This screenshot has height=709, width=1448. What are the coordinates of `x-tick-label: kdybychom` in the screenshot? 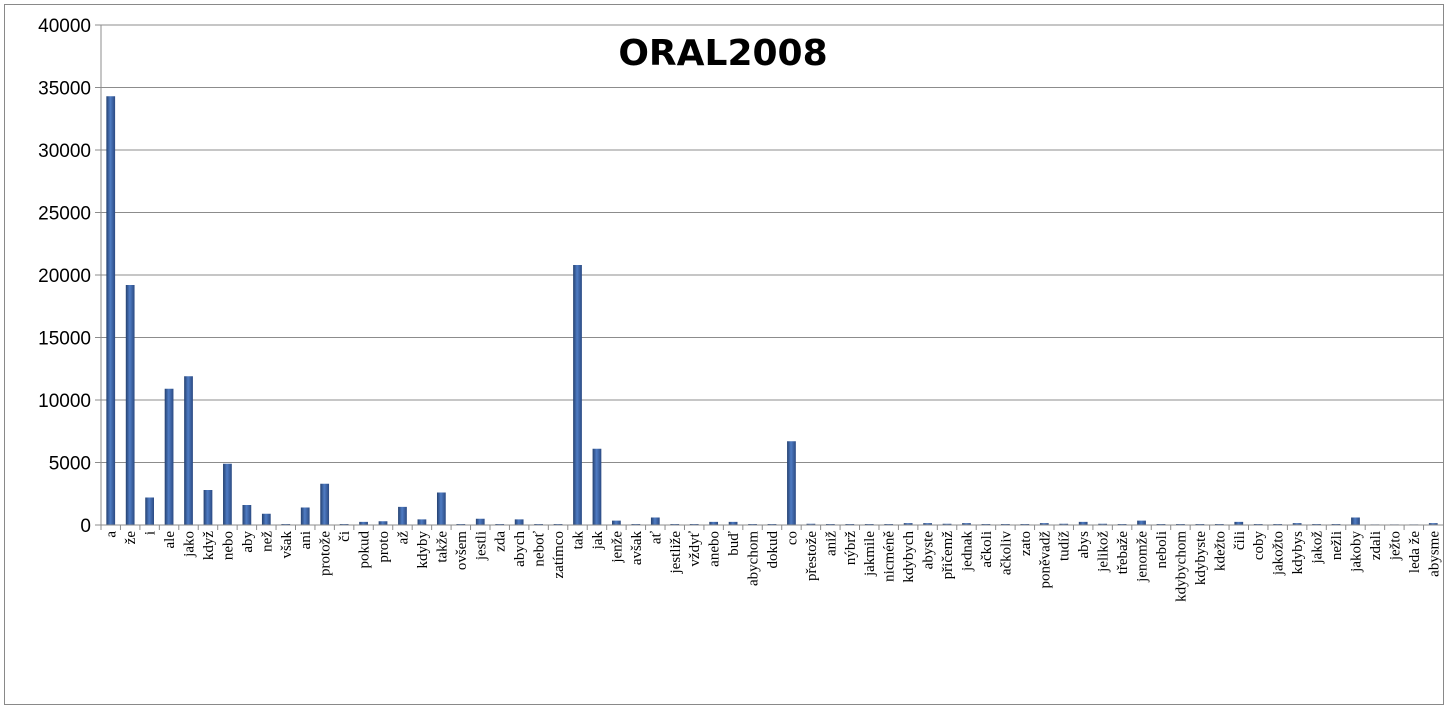 It's located at (1181, 566).